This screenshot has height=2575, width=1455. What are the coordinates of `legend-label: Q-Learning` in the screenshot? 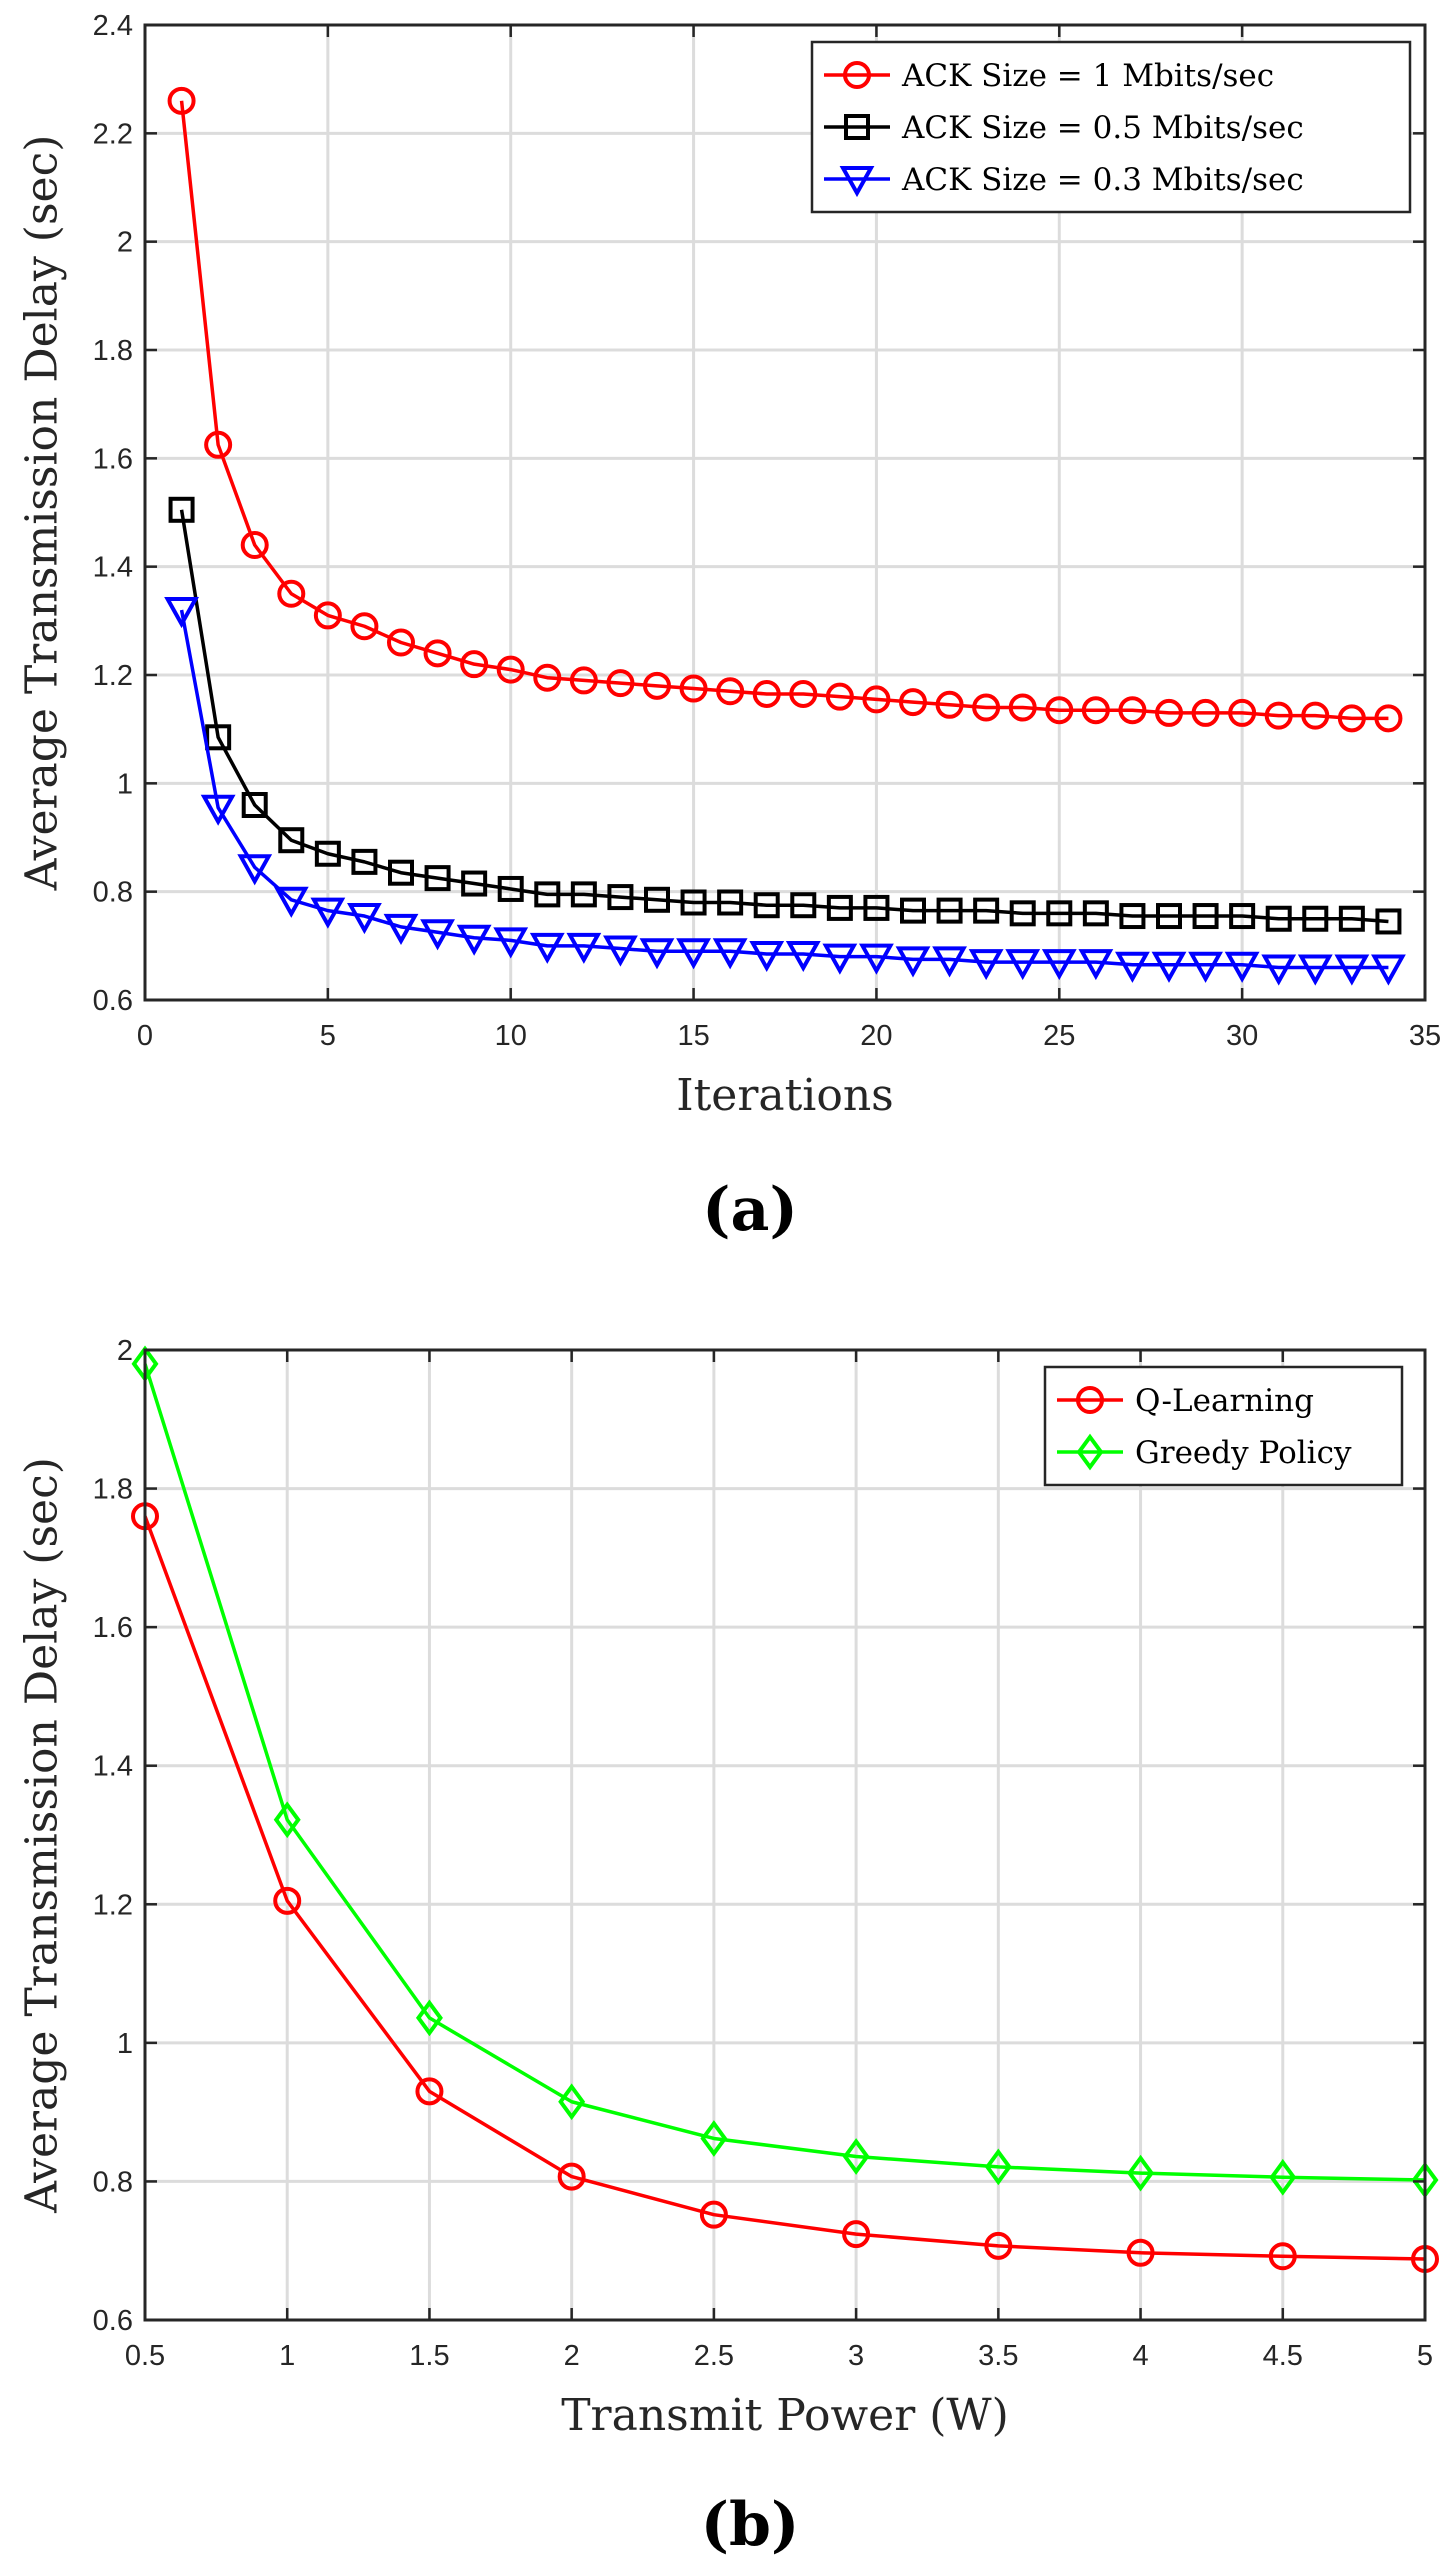 It's located at (1224, 1401).